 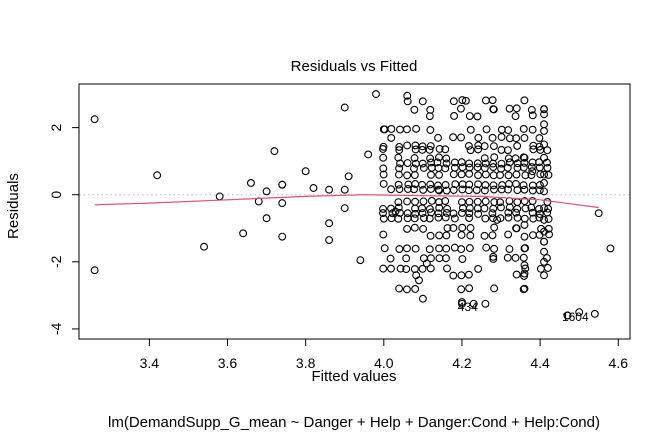 What do you see at coordinates (353, 376) in the screenshot?
I see `x-axis-label: Fitted values` at bounding box center [353, 376].